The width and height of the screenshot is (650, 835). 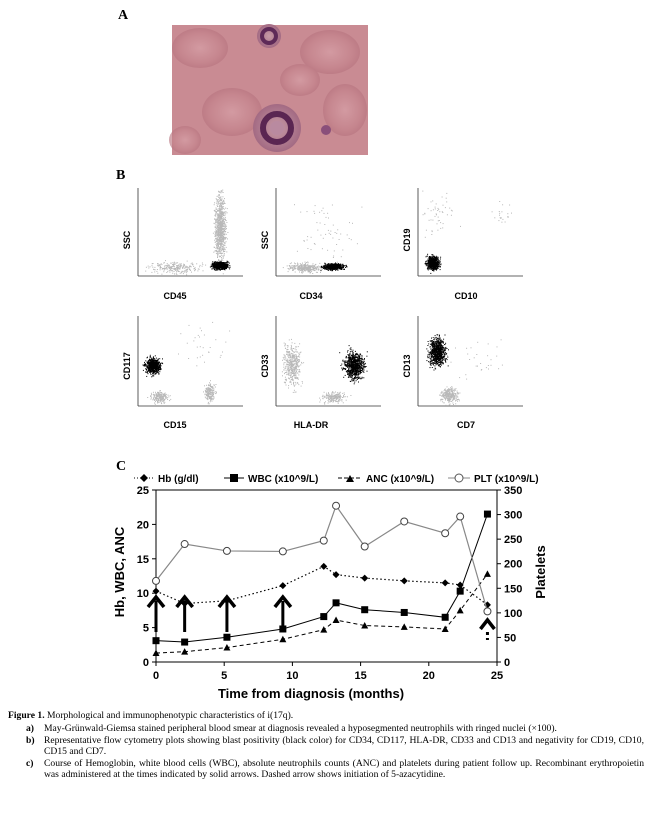 What do you see at coordinates (127, 239) in the screenshot?
I see `flow-ylabel-1: SSC` at bounding box center [127, 239].